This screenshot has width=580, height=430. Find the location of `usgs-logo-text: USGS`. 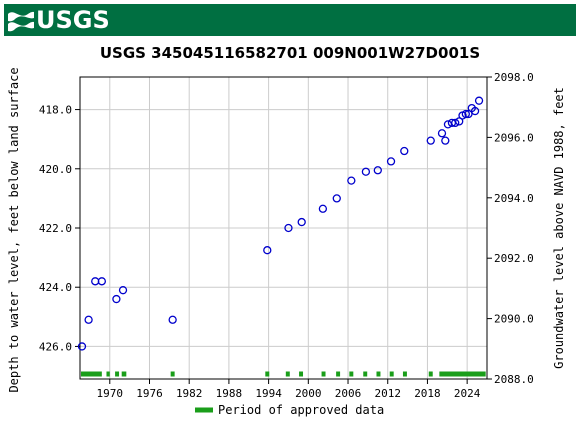

usgs-logo-text: USGS is located at coordinates (73, 20).